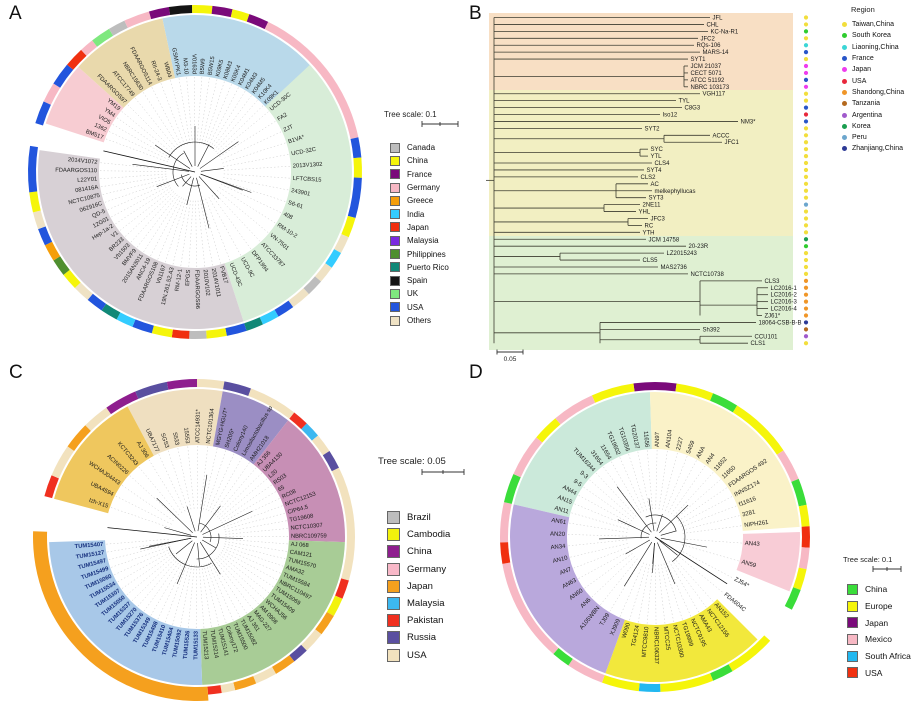 This screenshot has height=701, width=921. What do you see at coordinates (410, 114) in the screenshot?
I see `tree-scale-a-label: Tree scale: 0.1` at bounding box center [410, 114].